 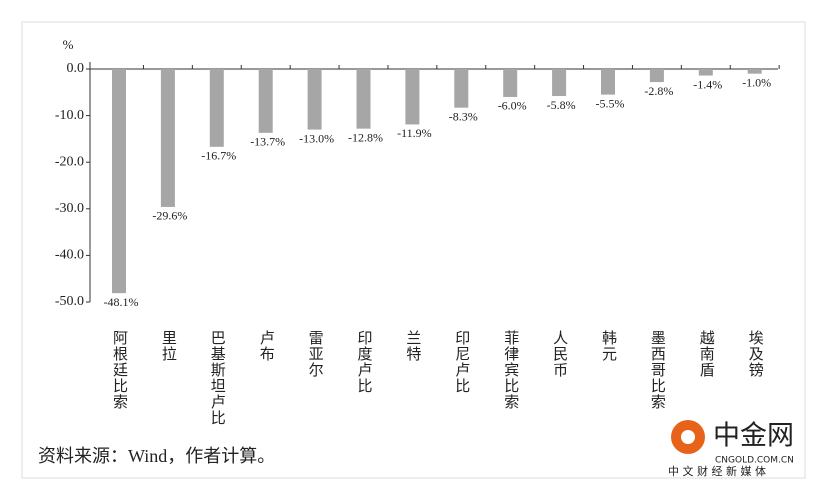 I want to click on logo-inner, so click(x=688, y=437).